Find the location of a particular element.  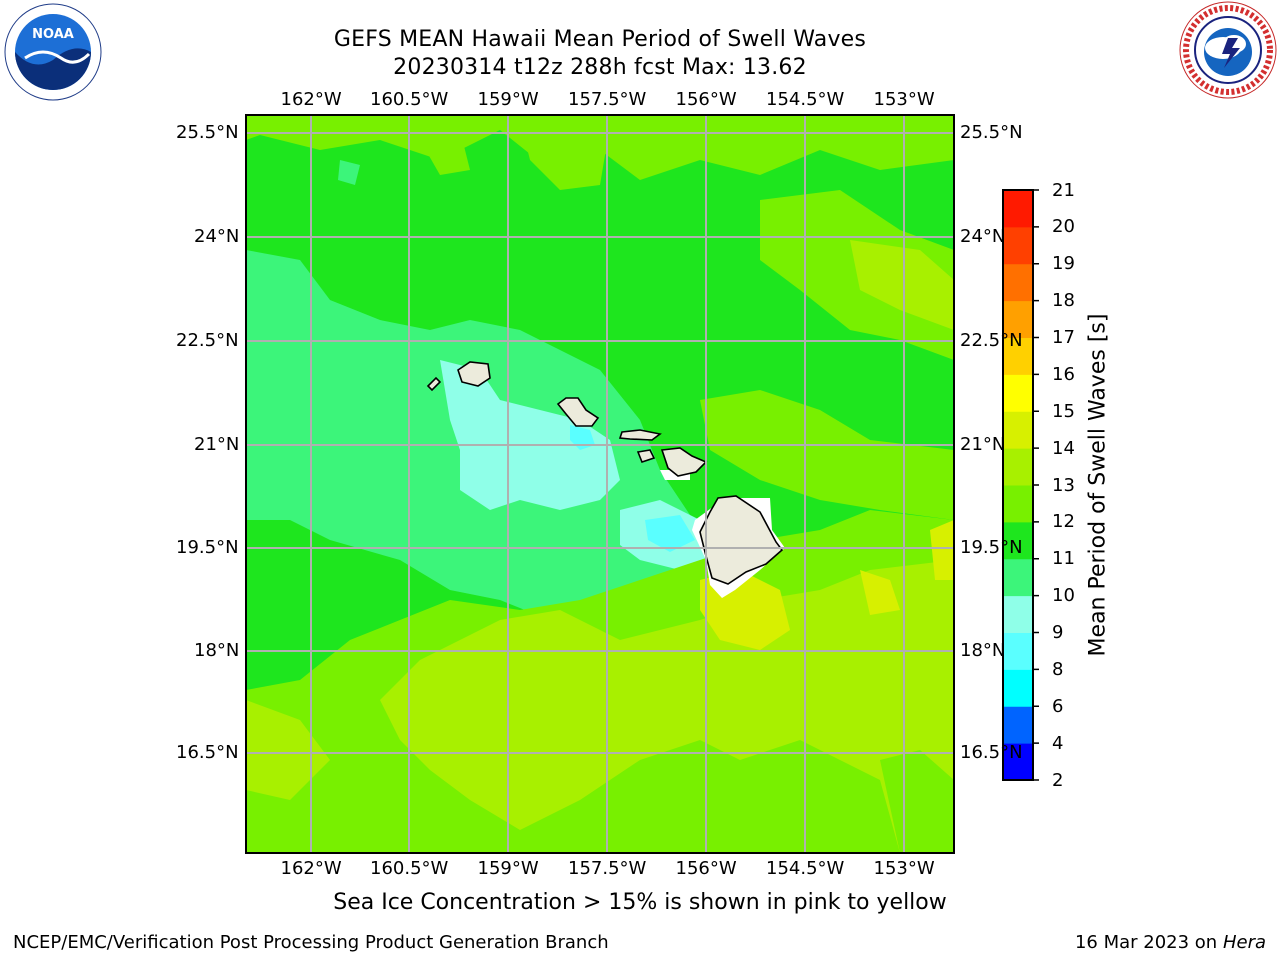

lat-label-right: 22.5°N is located at coordinates (991, 340).